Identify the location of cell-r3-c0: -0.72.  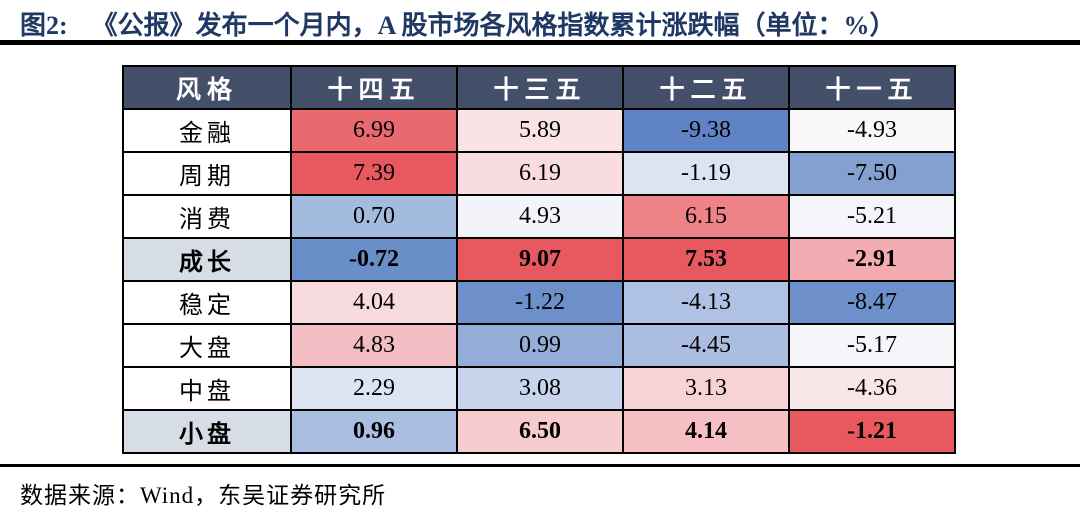
(374, 259).